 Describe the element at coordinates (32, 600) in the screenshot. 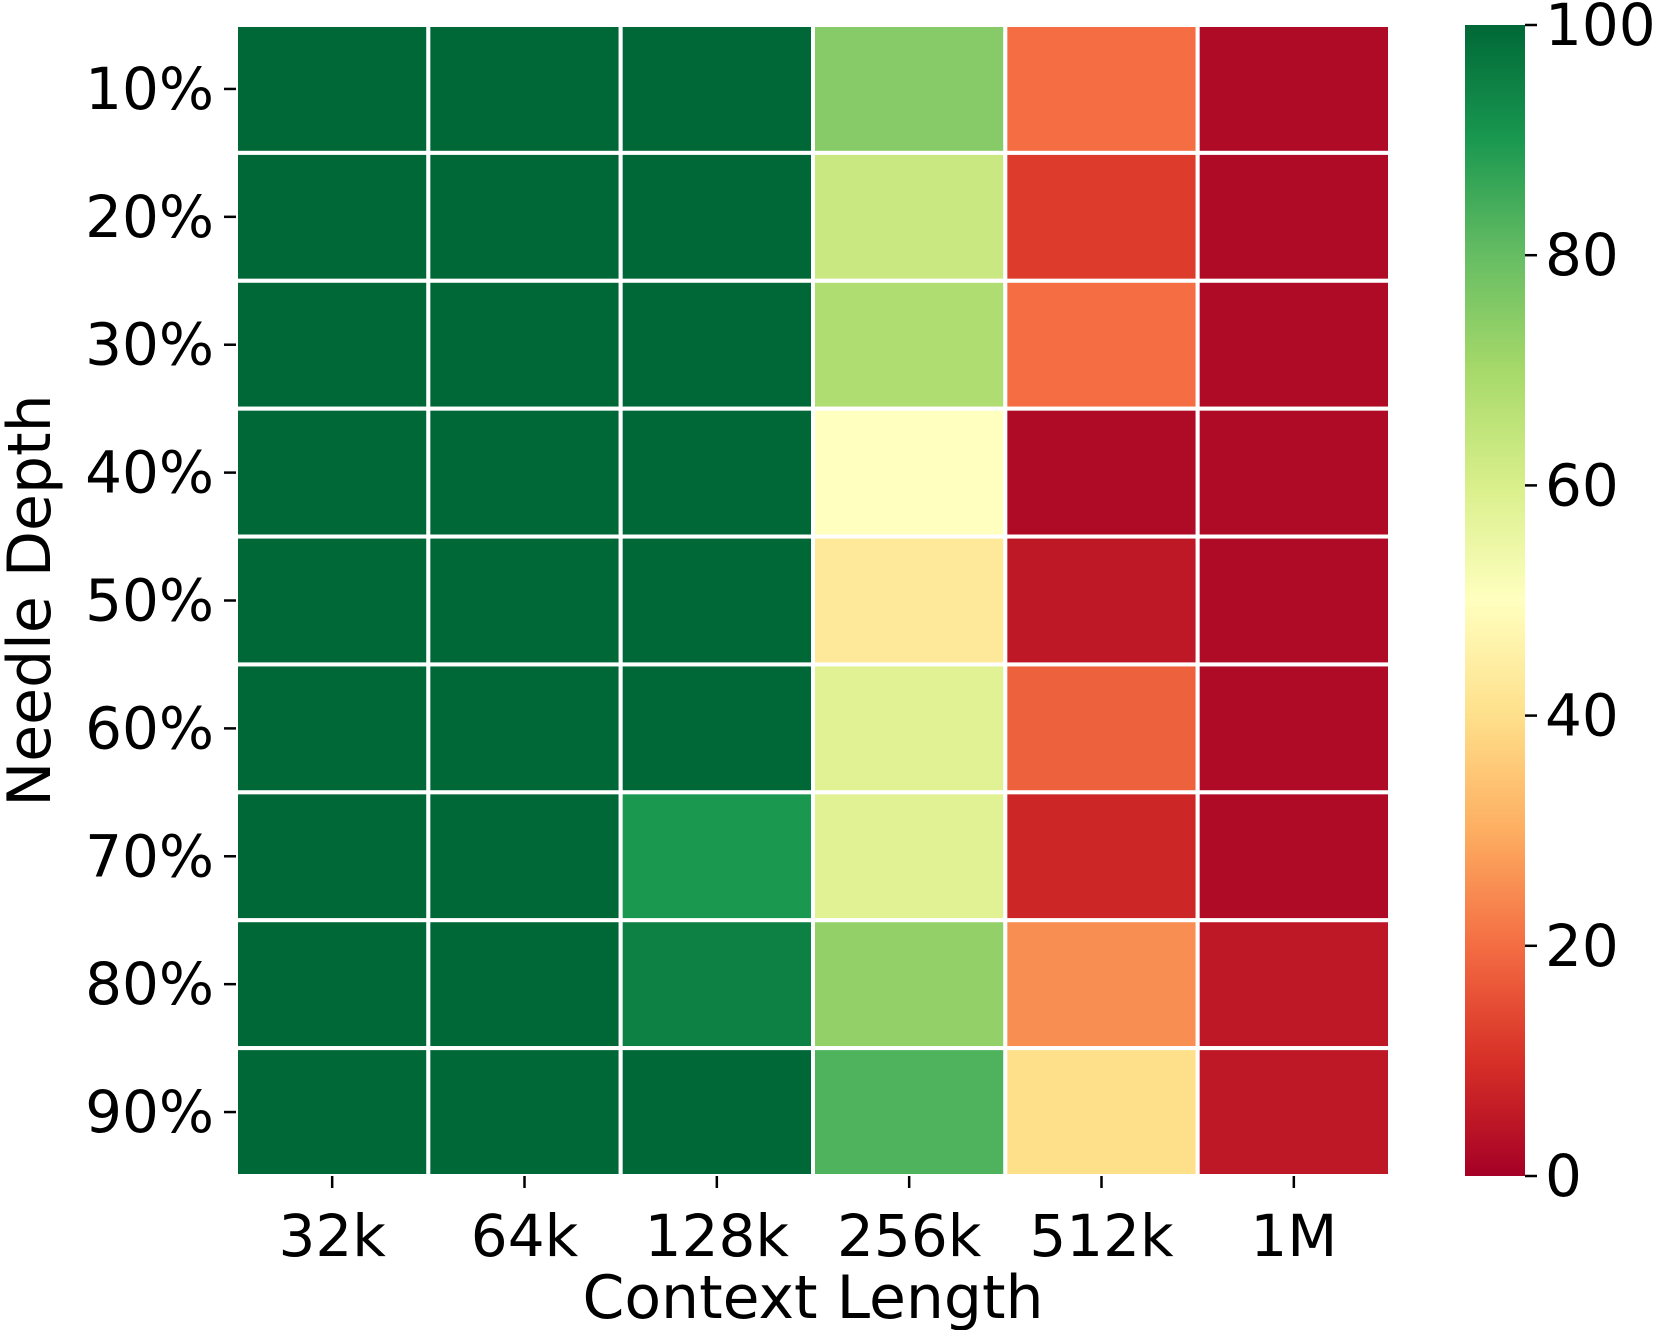

I see `y-axis-label: Needle Depth` at that location.